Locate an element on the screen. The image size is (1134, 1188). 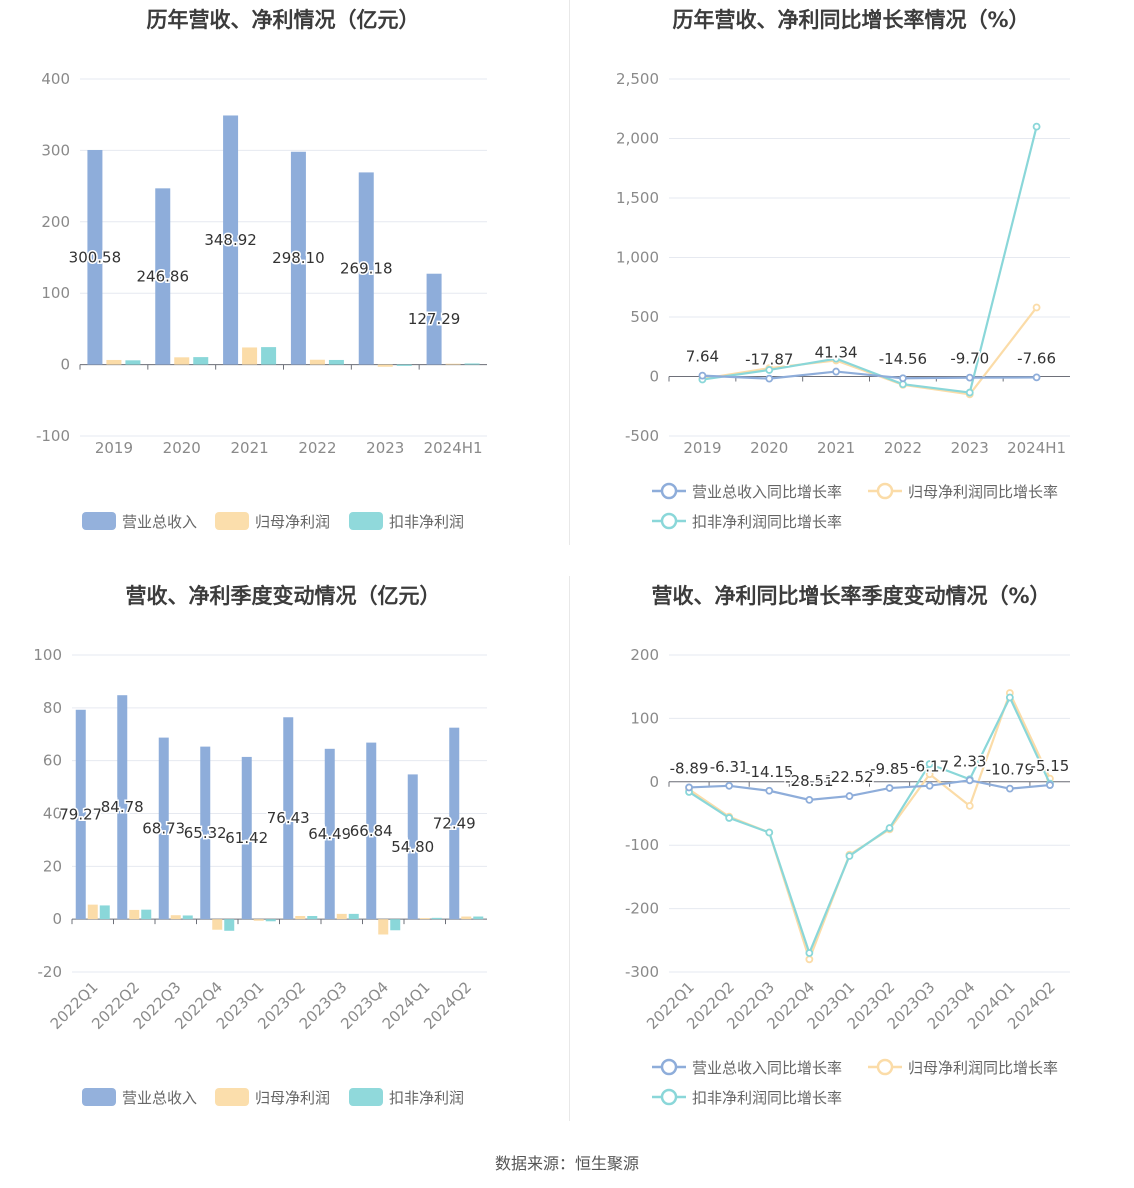
data-label: -7.66 is located at coordinates (1036, 358).